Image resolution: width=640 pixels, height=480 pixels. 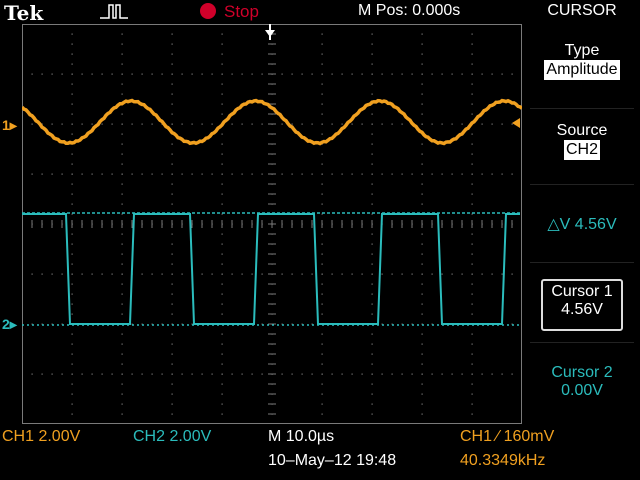 What do you see at coordinates (332, 460) in the screenshot?
I see `datetime: 10–May–12 19:48` at bounding box center [332, 460].